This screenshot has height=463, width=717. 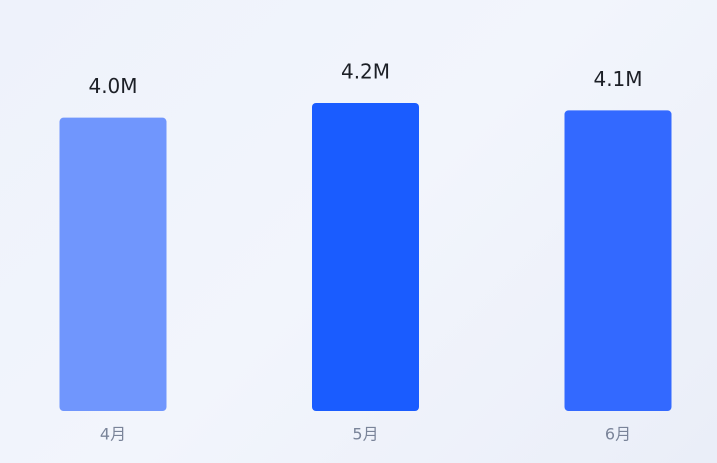 I want to click on x-tick-label: 6月, so click(x=618, y=434).